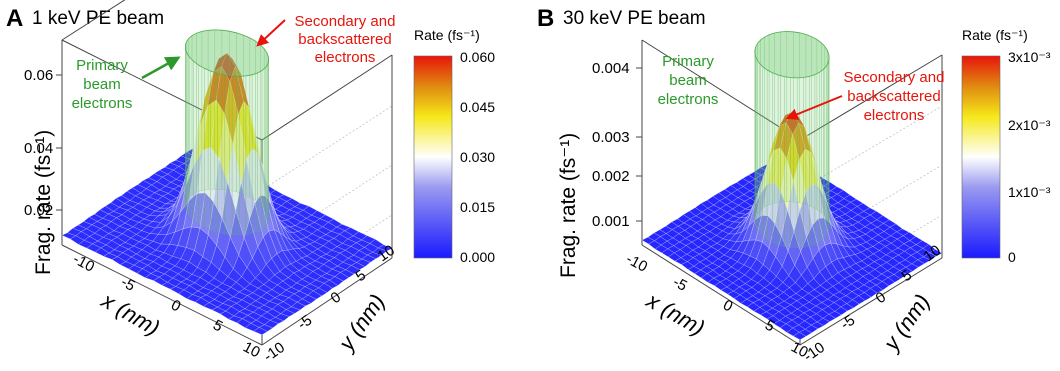 The image size is (1060, 371). What do you see at coordinates (345, 57) in the screenshot?
I see `panel-a-ann-red-line: electrons` at bounding box center [345, 57].